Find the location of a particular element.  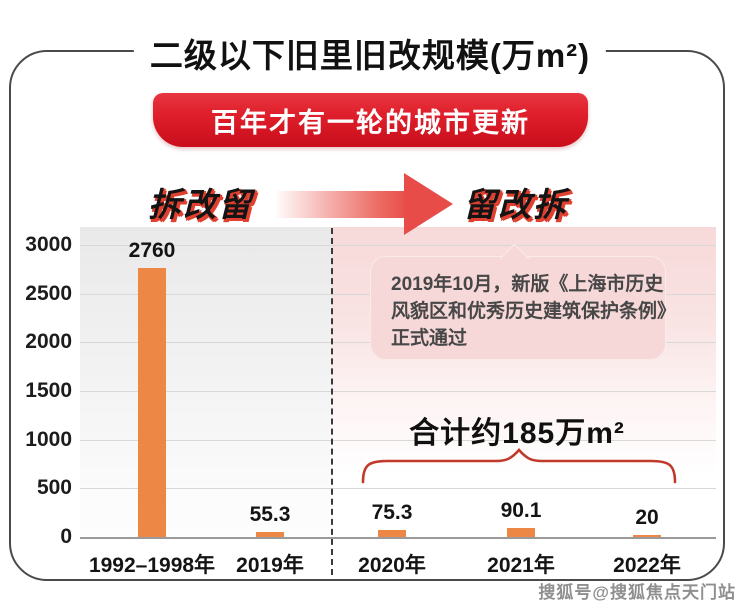

banner-ribbon: 百年才有一轮的城市更新 is located at coordinates (370, 120).